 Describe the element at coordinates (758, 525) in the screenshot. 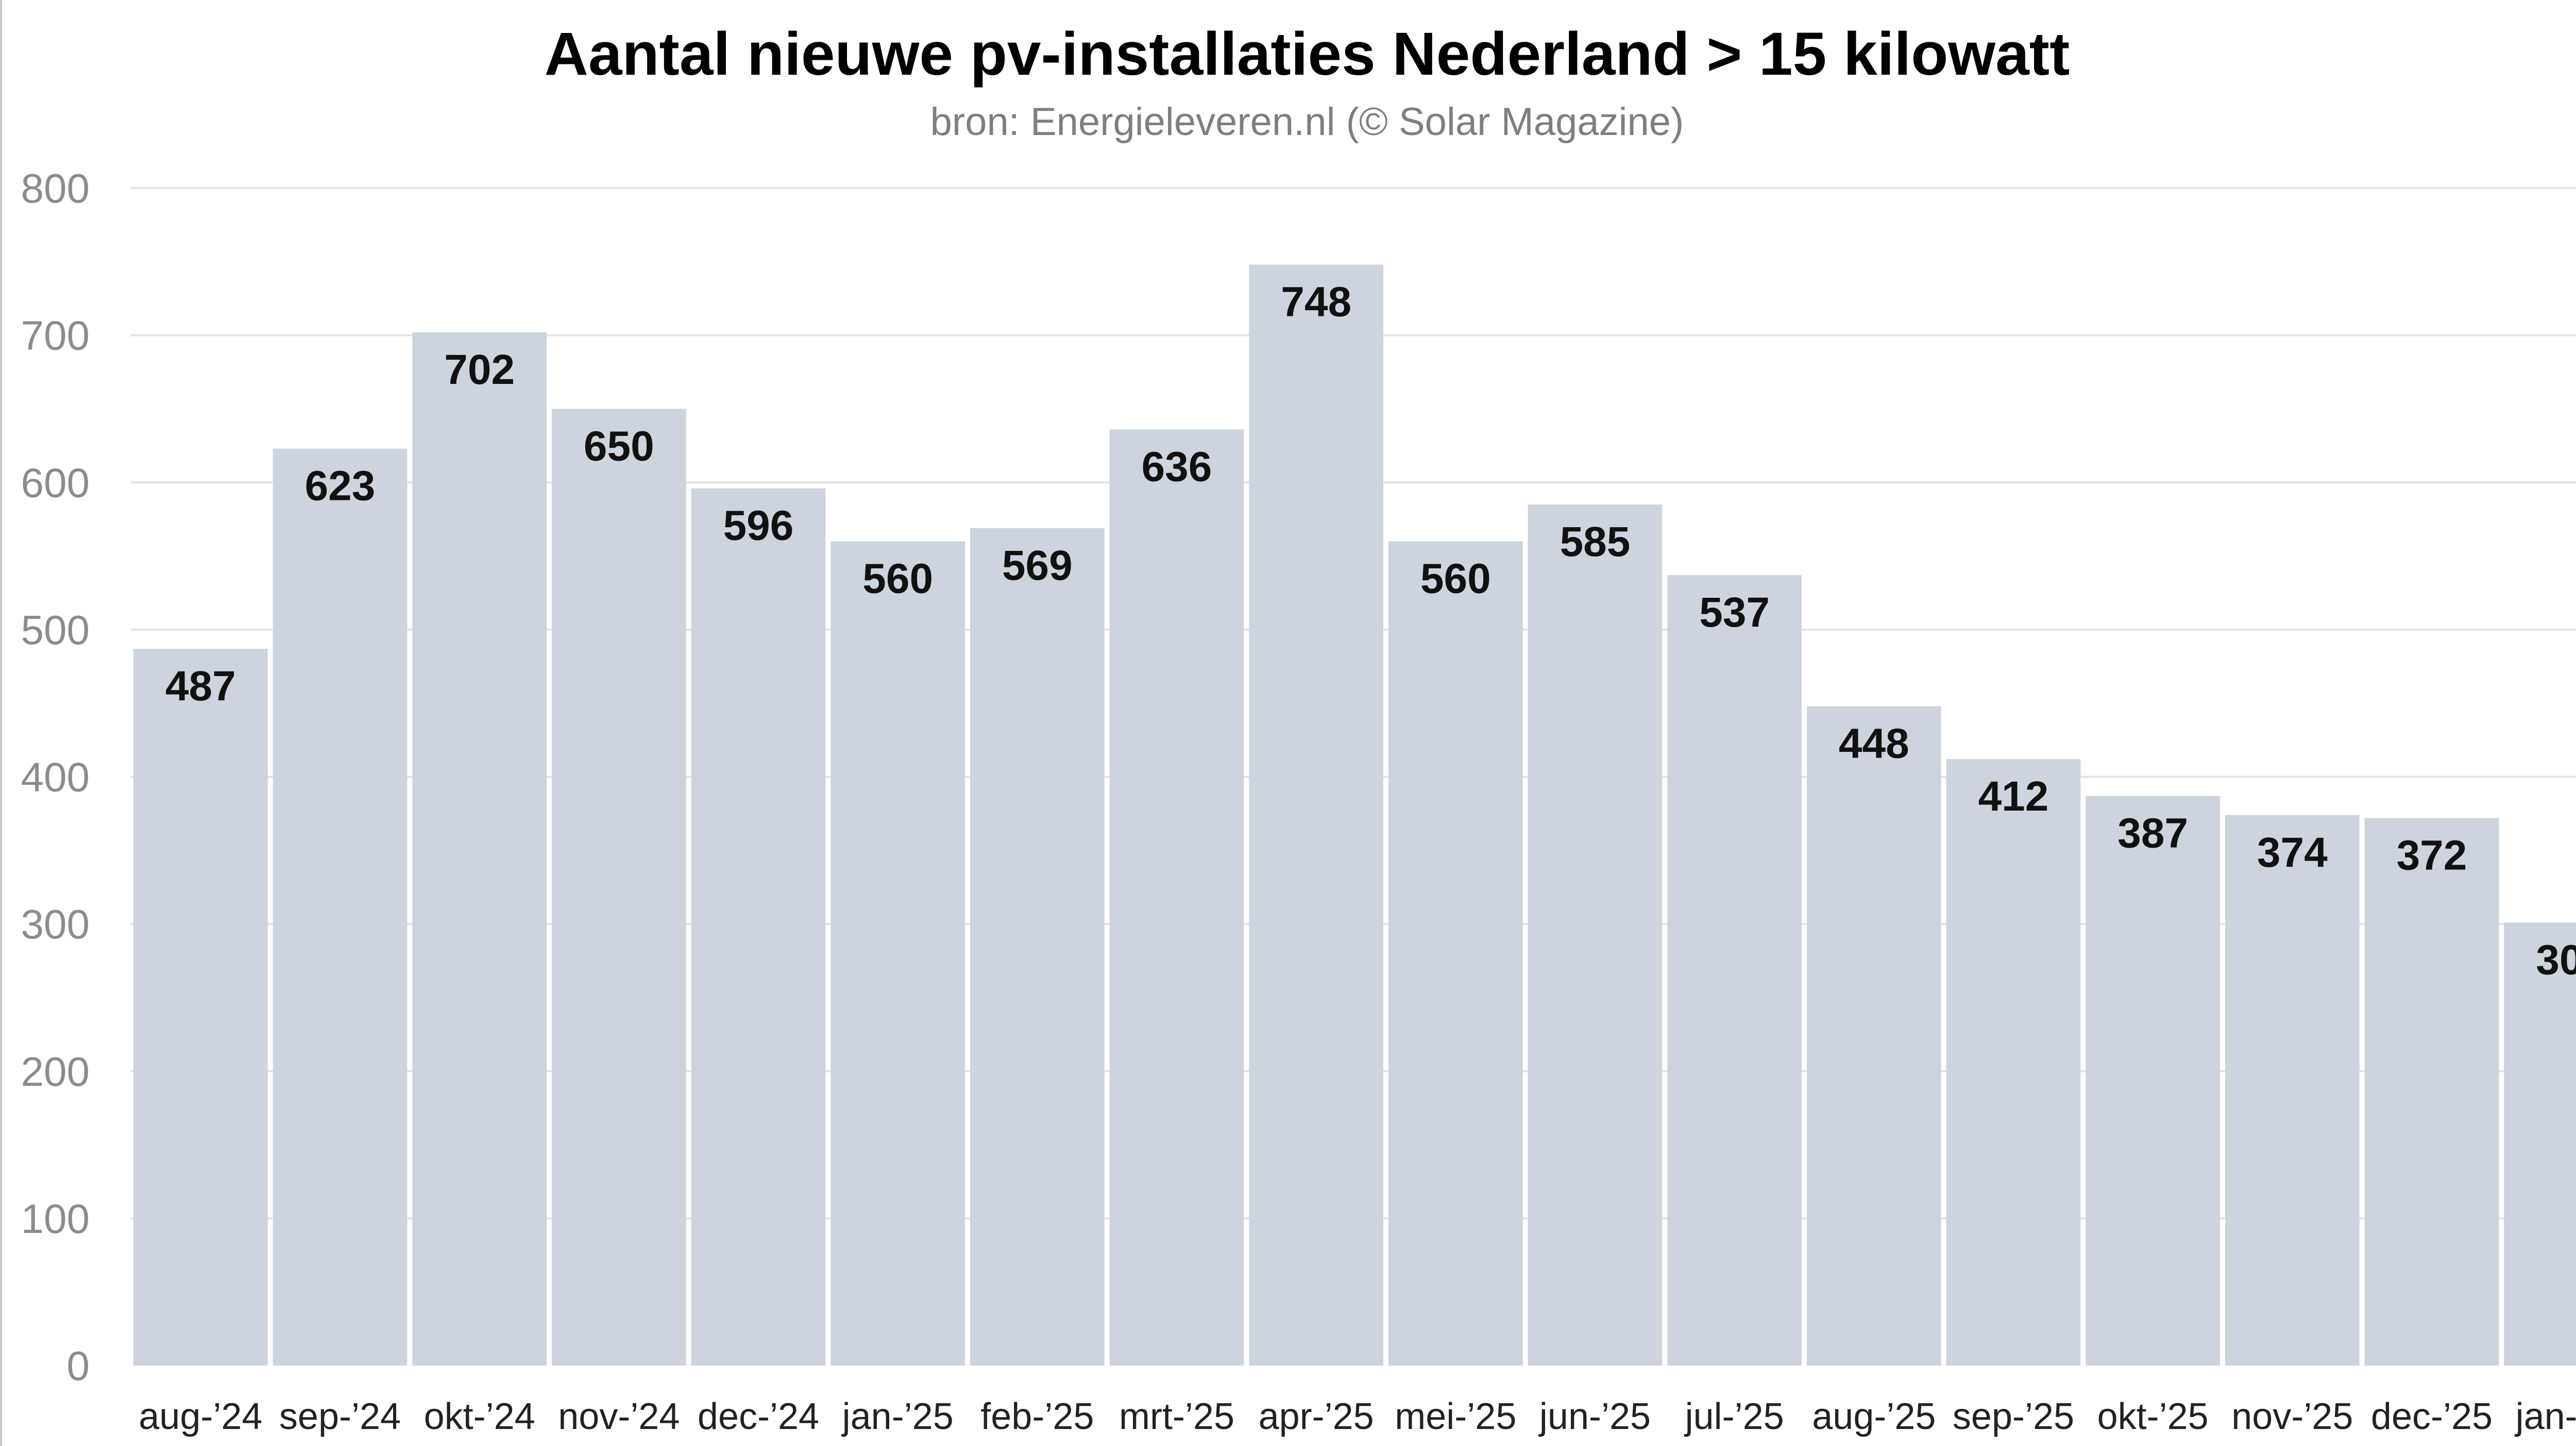

I see `bar-value-label: 596` at that location.